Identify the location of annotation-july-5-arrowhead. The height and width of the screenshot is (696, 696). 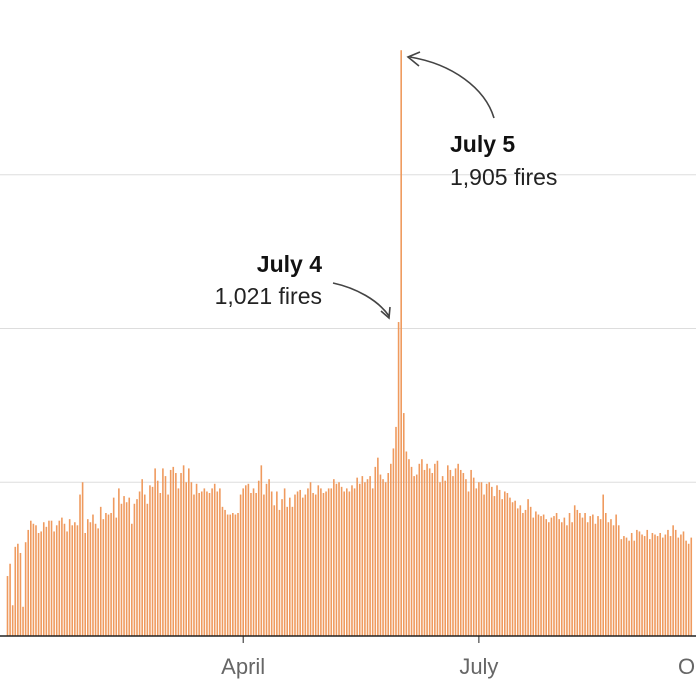
(413, 59).